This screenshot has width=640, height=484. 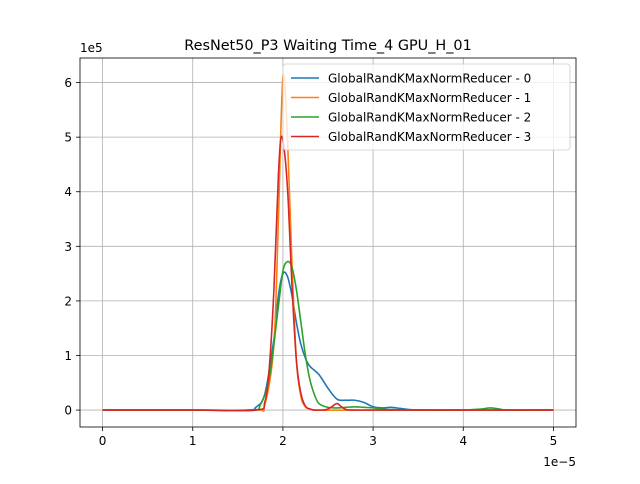 I want to click on x-tick-label: 3, so click(x=373, y=441).